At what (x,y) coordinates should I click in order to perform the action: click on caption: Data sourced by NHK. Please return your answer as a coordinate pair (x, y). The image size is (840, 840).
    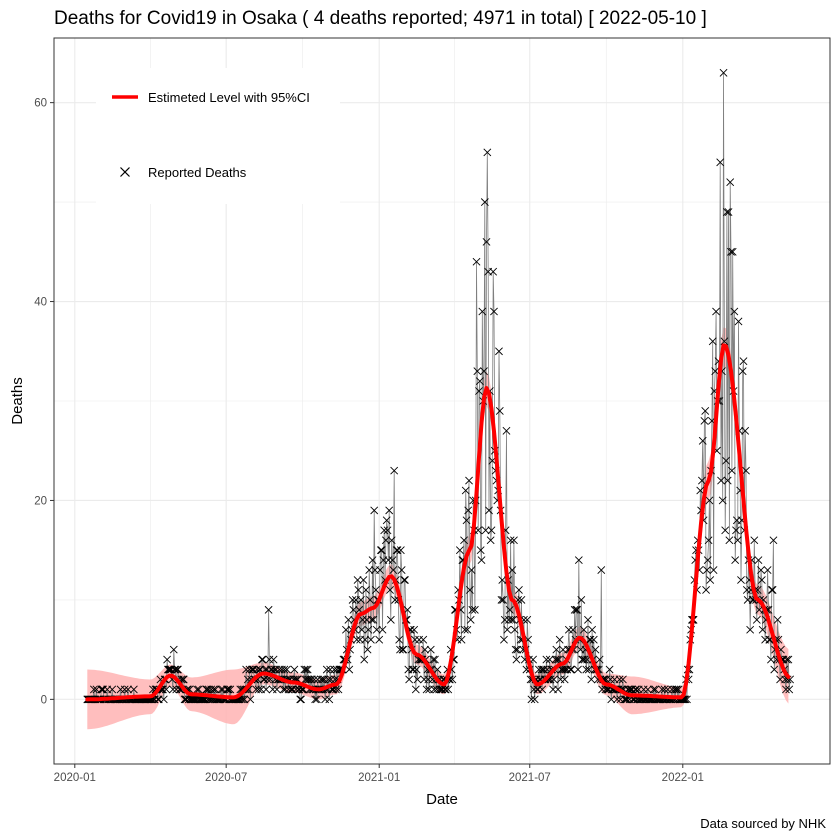
    Looking at the image, I should click on (763, 823).